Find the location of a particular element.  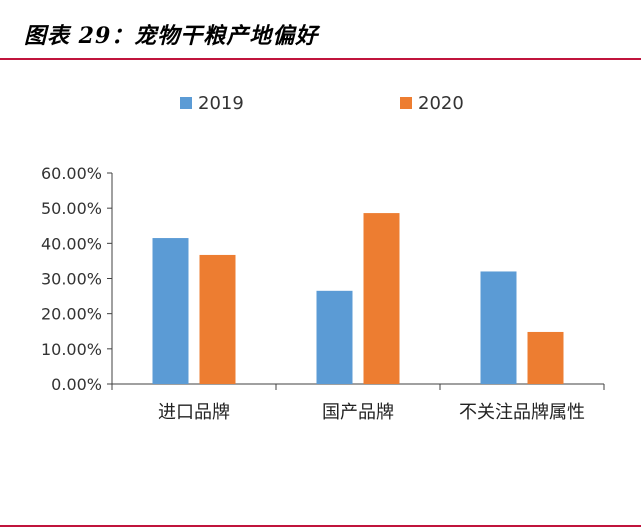

figure-title: 图表 29：宠物干粮产地偏好 is located at coordinates (171, 36).